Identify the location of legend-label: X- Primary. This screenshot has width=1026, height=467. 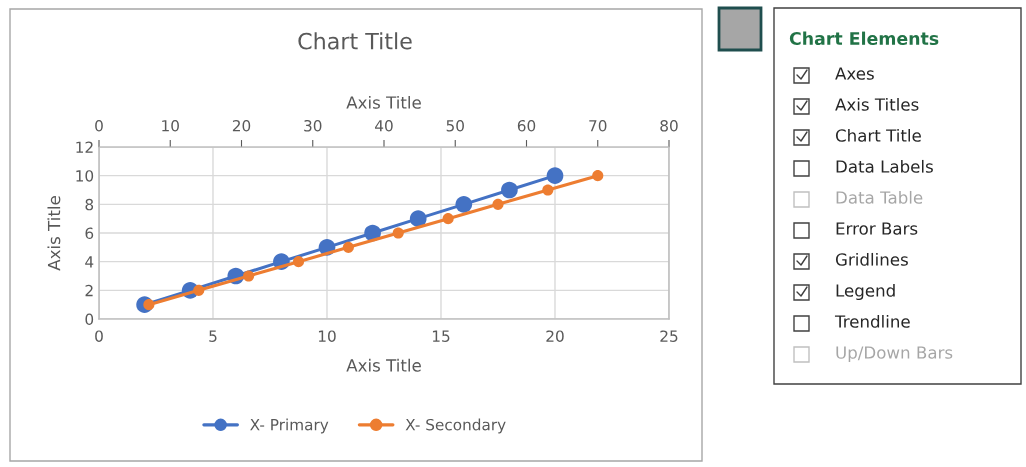
(289, 426).